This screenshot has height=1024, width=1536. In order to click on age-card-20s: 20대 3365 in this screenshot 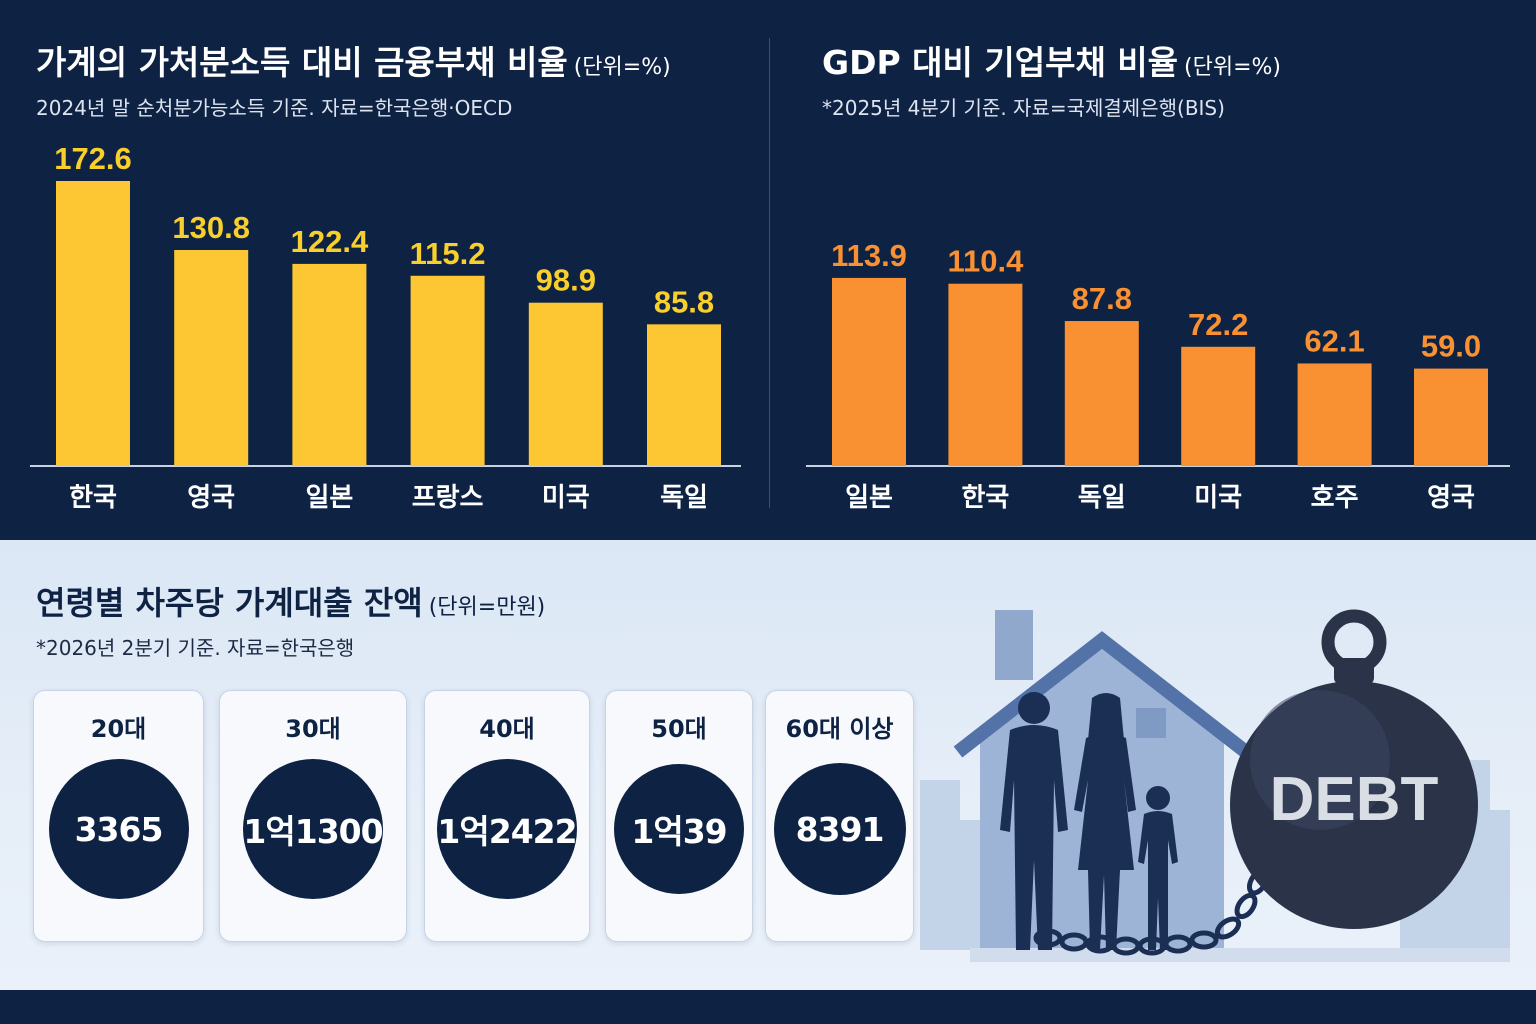, I will do `click(118, 816)`.